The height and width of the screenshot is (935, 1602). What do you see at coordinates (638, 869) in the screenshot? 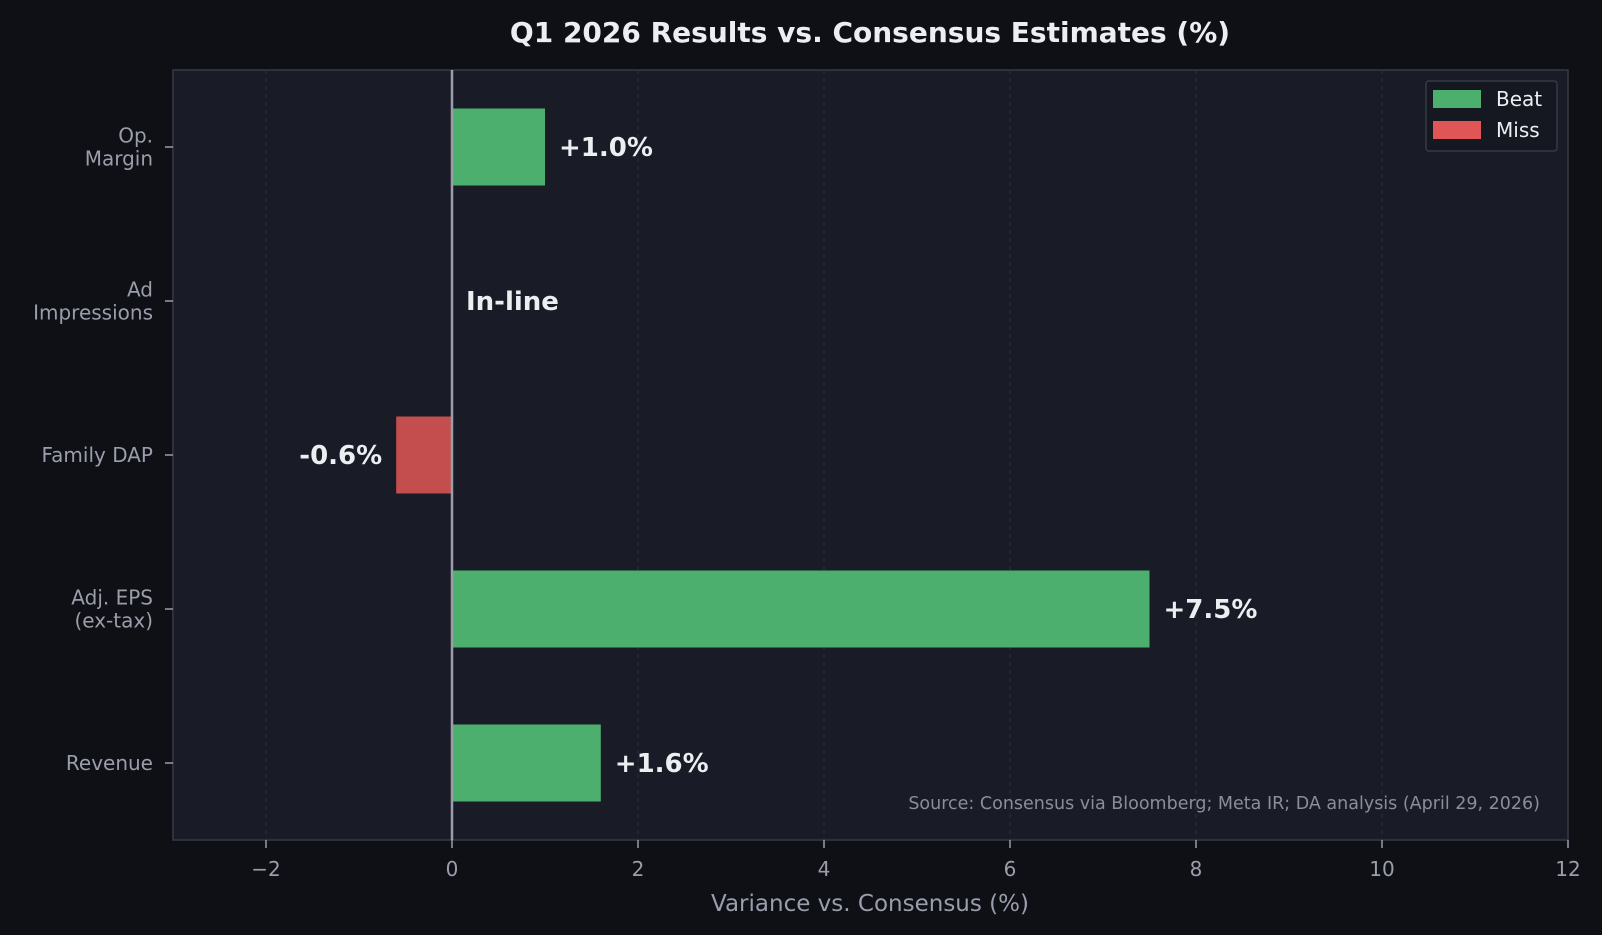
I see `x-tick-label: 2` at bounding box center [638, 869].